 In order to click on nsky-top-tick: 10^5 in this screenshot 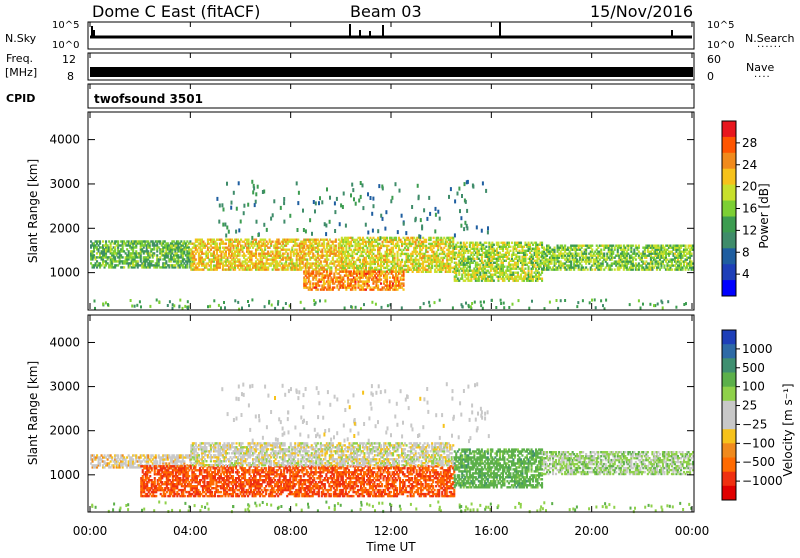, I will do `click(65, 25)`.